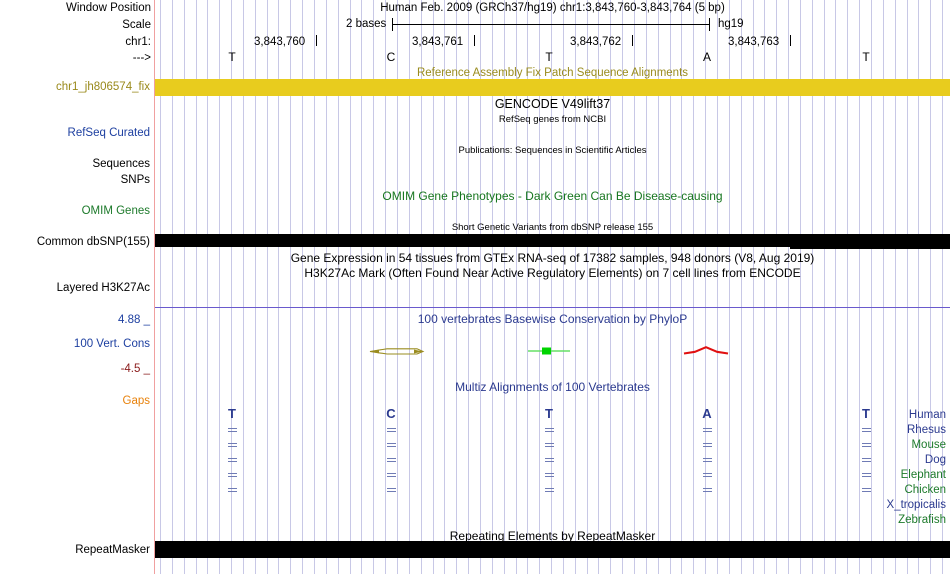 The image size is (950, 574). What do you see at coordinates (280, 42) in the screenshot?
I see `position-tick-label: 3,843,760` at bounding box center [280, 42].